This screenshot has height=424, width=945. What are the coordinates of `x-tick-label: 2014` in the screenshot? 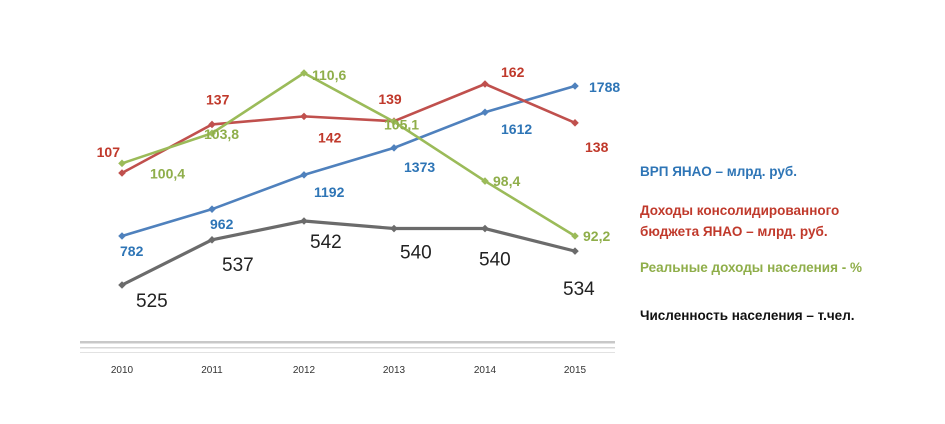 It's located at (485, 370).